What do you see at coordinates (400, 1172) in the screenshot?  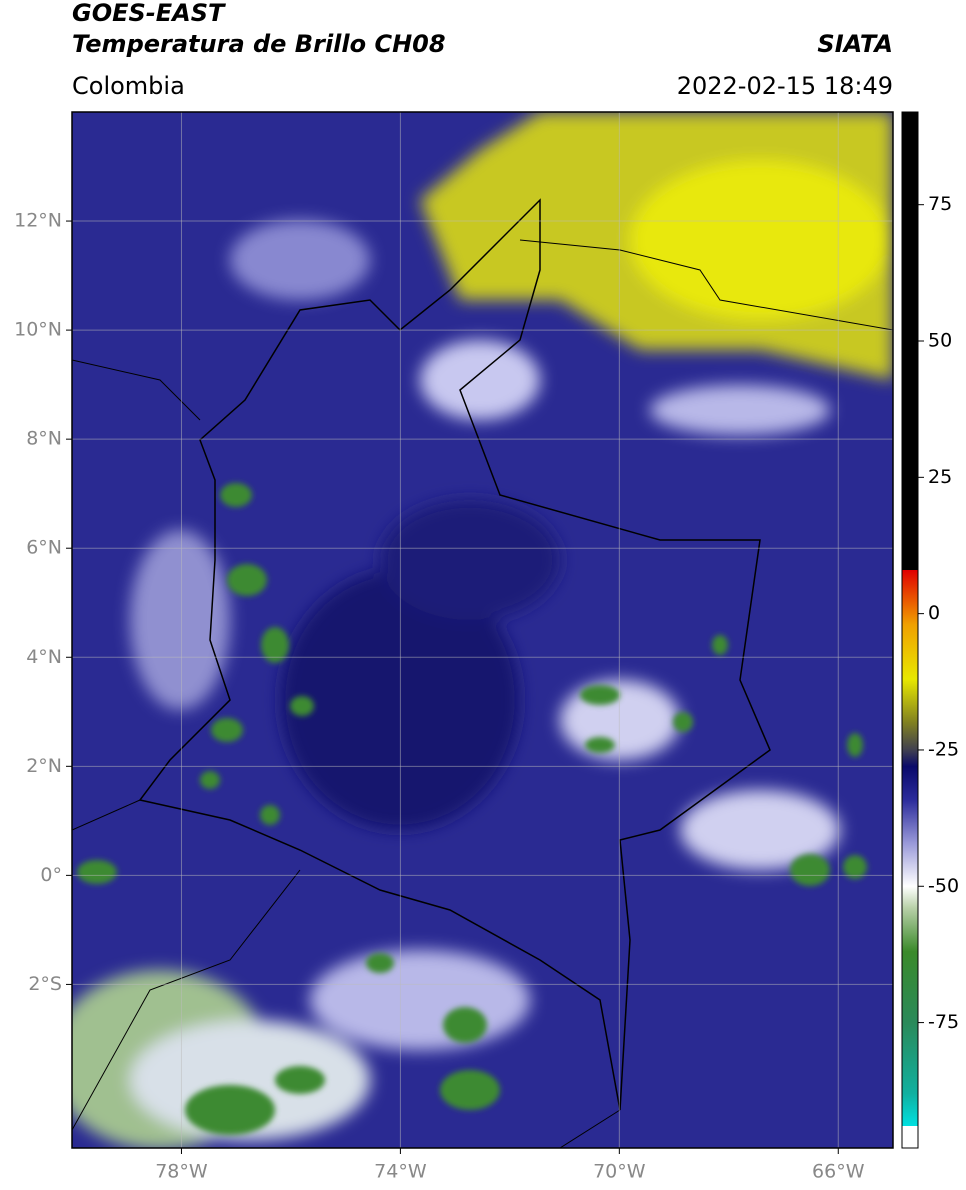 I see `x-tick-label: 74°W` at bounding box center [400, 1172].